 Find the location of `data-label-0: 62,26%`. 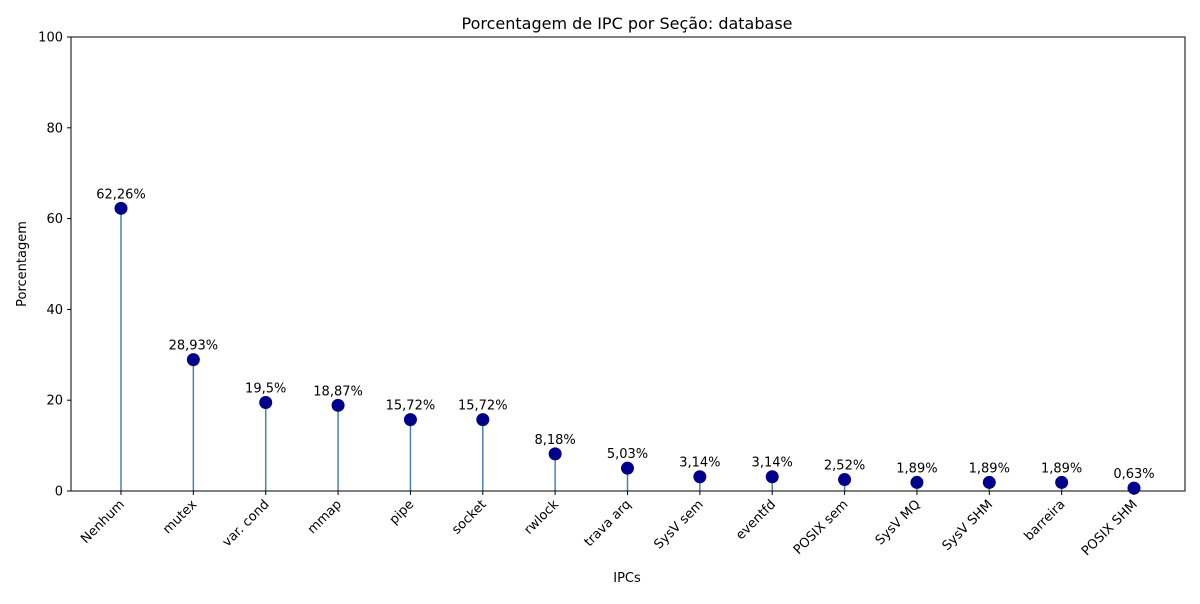

data-label-0: 62,26% is located at coordinates (121, 194).